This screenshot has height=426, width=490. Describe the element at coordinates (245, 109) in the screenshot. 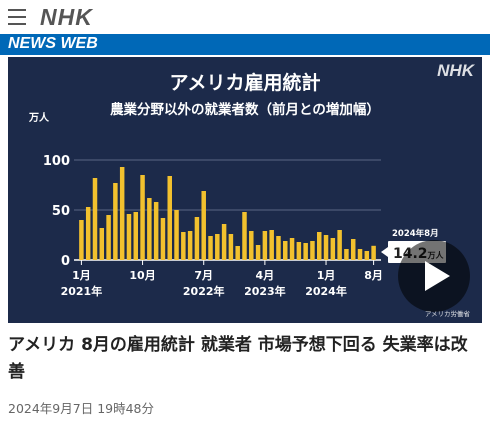

I see `chart-subtitle: 農業分野以外の就業者数（前月との増加幅）` at that location.